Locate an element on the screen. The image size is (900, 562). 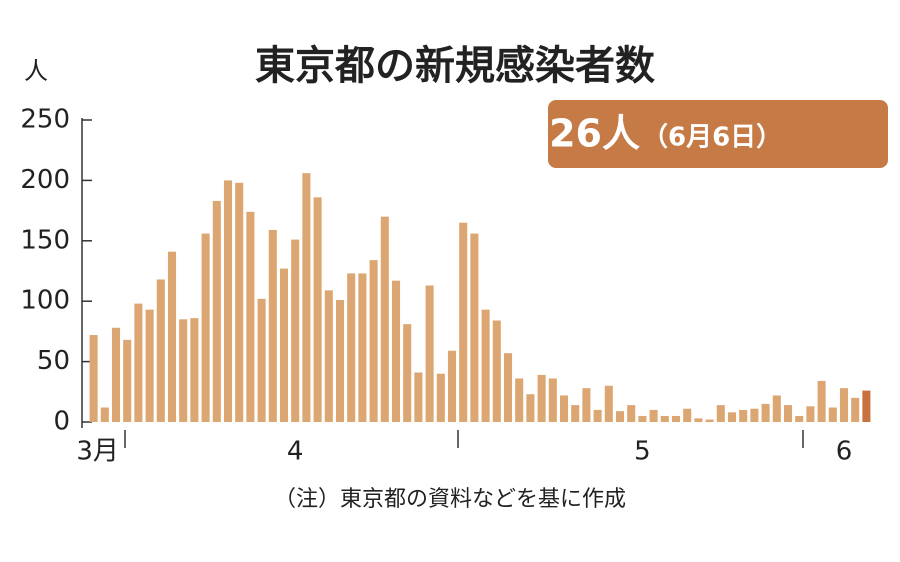
badge is located at coordinates (718, 134).